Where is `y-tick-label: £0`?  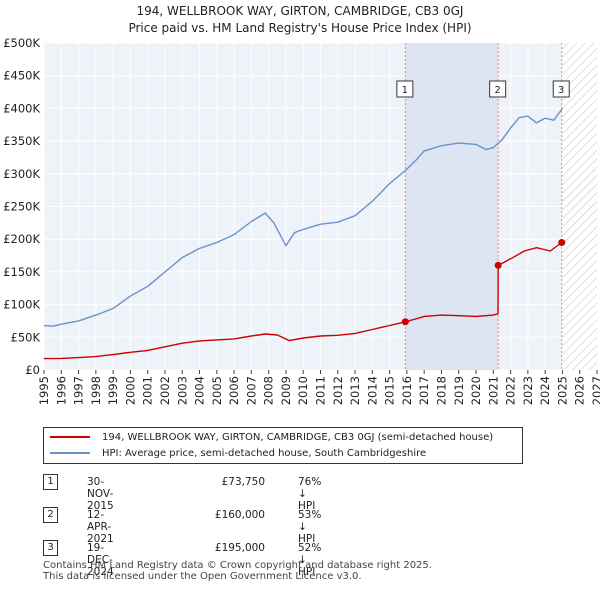
y-tick-label: £0 is located at coordinates (32, 370).